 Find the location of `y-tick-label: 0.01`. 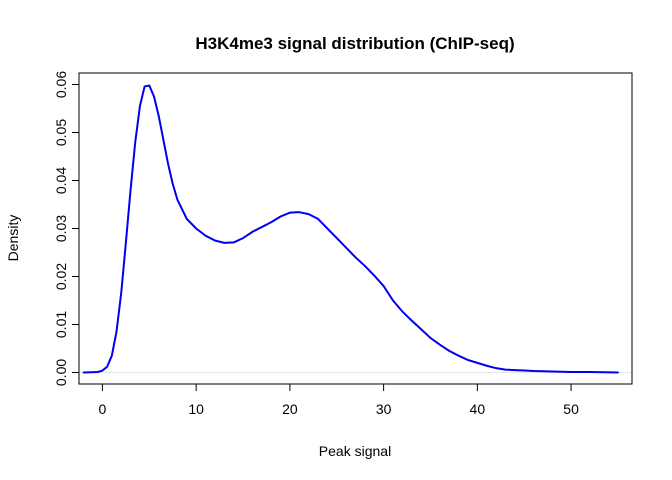

y-tick-label: 0.01 is located at coordinates (61, 324).